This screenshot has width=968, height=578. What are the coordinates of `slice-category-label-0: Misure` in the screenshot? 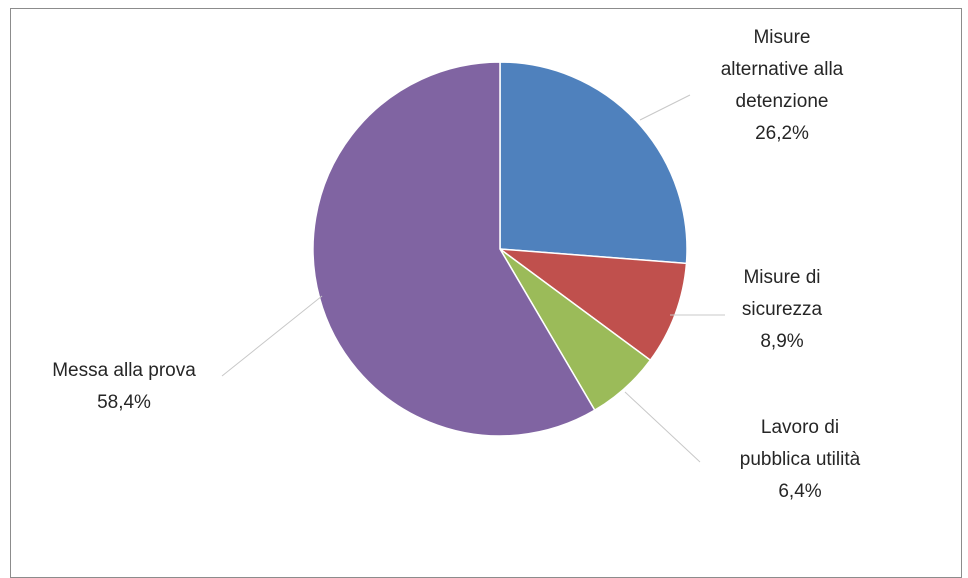 It's located at (781, 37).